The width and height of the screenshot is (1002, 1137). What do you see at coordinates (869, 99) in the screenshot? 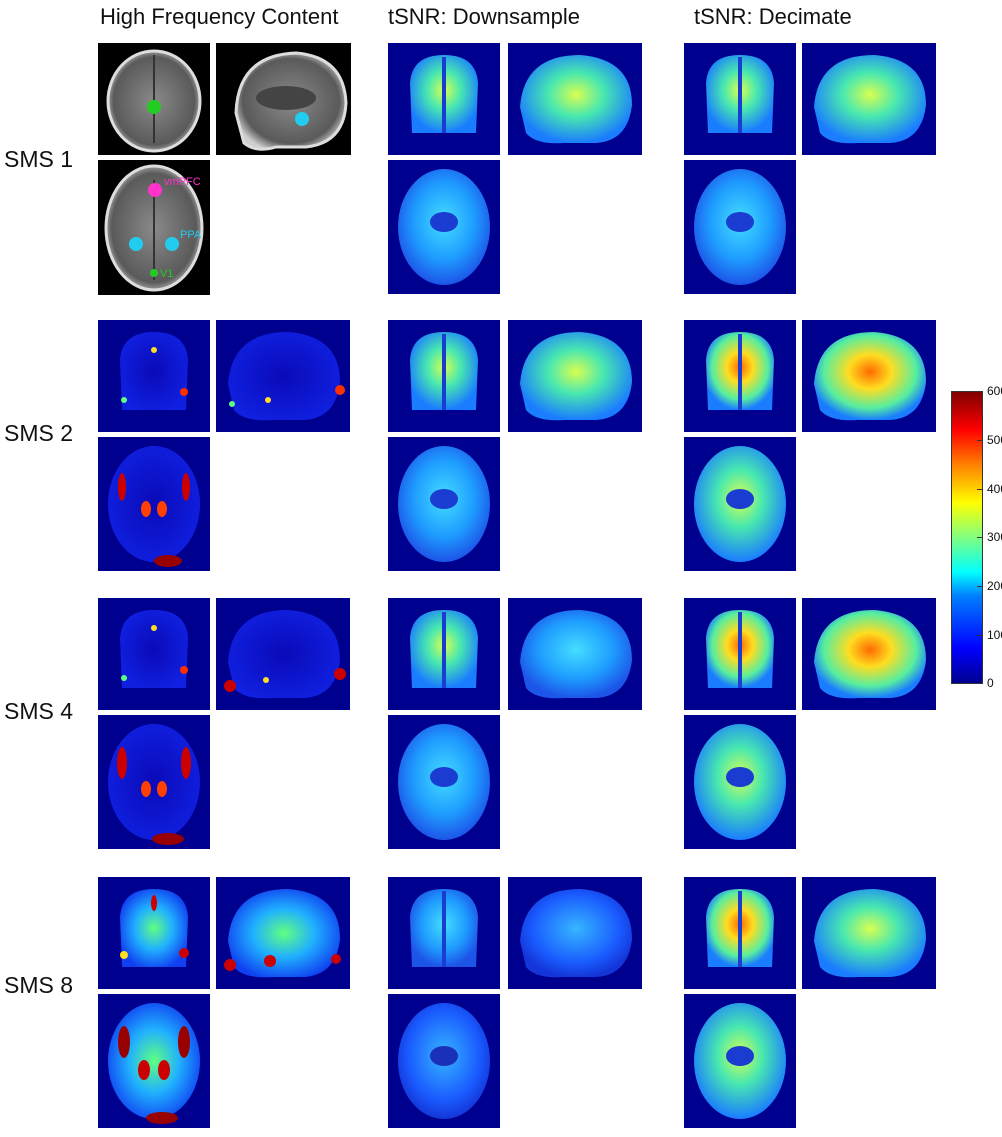
I see `tsnr-dec-sagittal-sms1` at bounding box center [869, 99].